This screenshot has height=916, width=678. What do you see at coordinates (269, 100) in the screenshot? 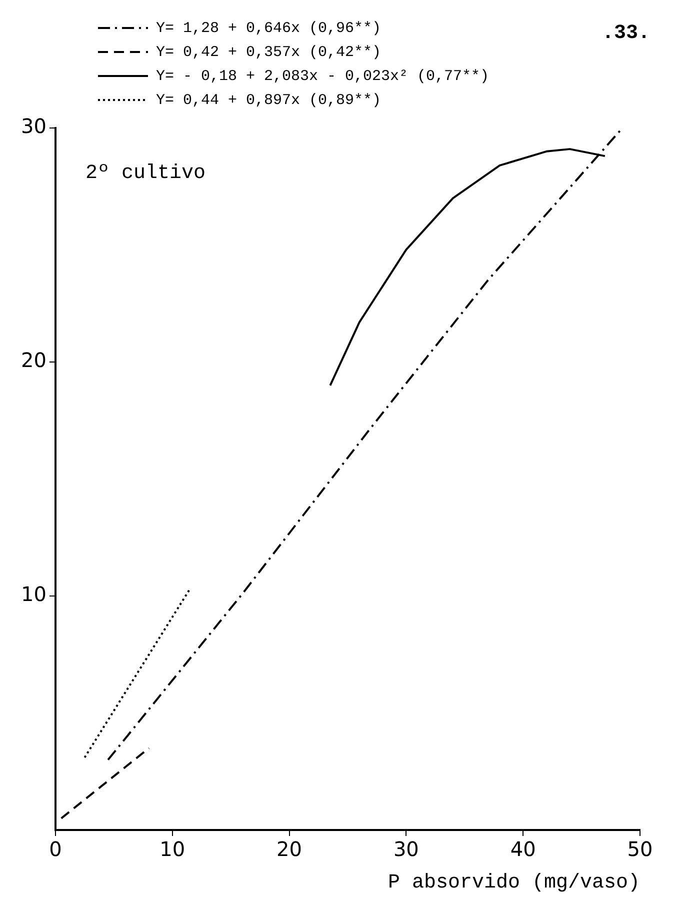
I see `legend-label: Y= 0,44 + 0,897x (0,89**)` at bounding box center [269, 100].